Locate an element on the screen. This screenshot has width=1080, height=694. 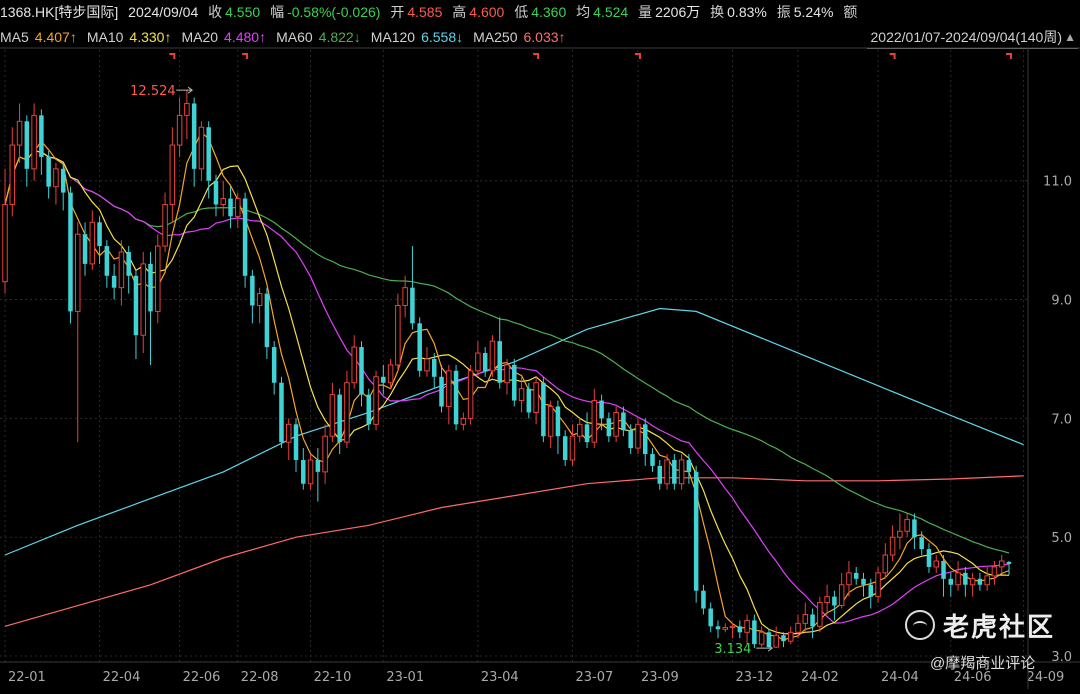
collapse-arrow-icon: ▲ is located at coordinates (1070, 37).